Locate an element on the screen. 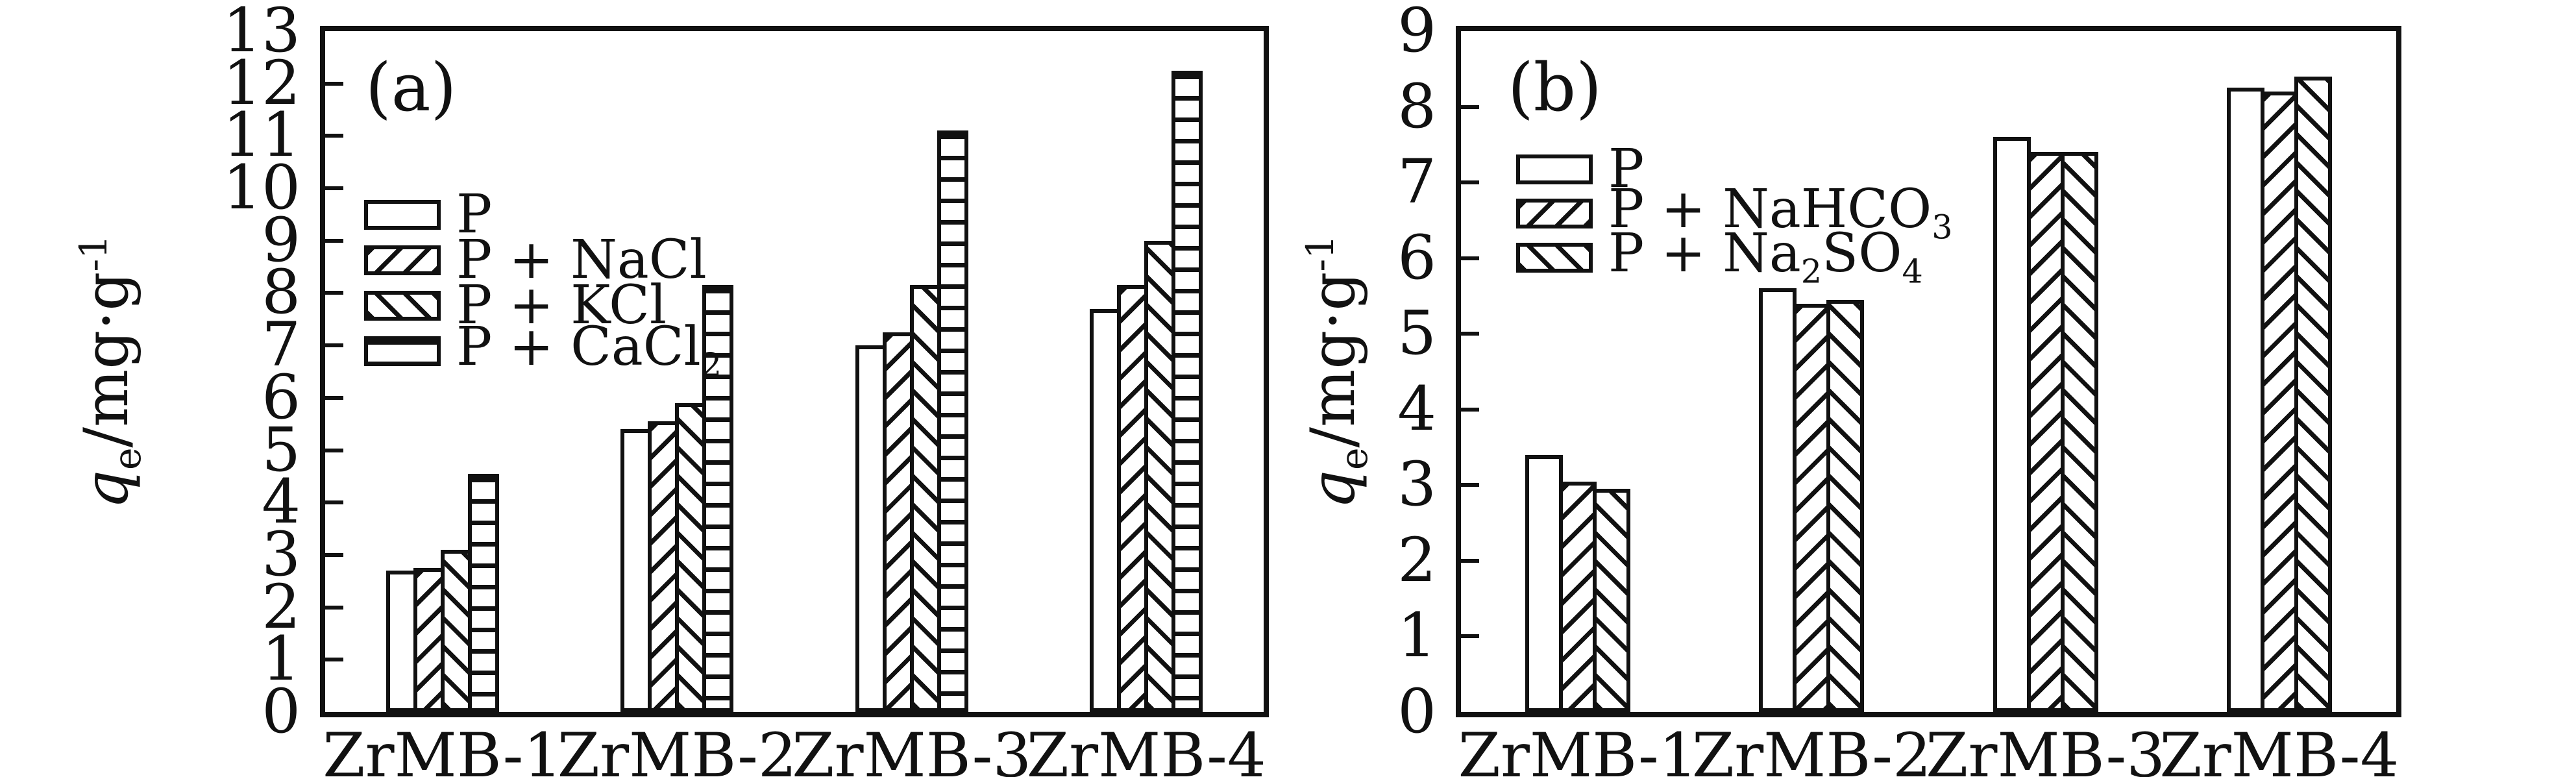  y-tick-label-b-2: 2 is located at coordinates (1416, 560).